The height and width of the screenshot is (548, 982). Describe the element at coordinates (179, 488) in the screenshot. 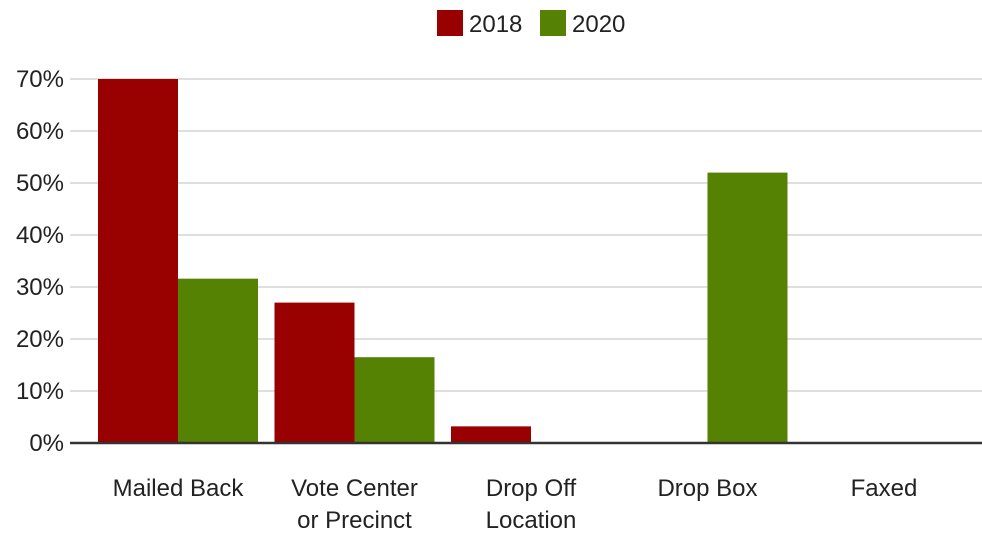

I see `x-tick-label: Mailed Back` at that location.